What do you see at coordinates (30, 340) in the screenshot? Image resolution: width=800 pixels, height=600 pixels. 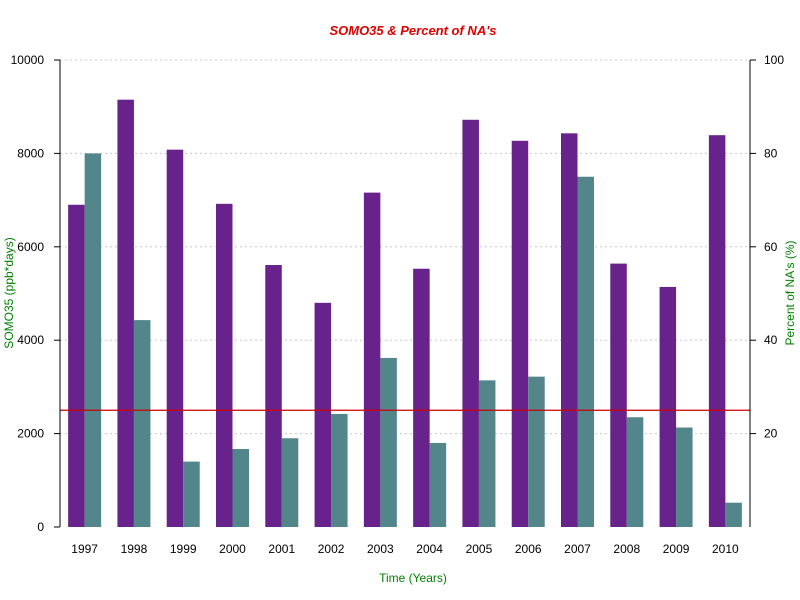 I see `y-tick-label: 4000` at bounding box center [30, 340].